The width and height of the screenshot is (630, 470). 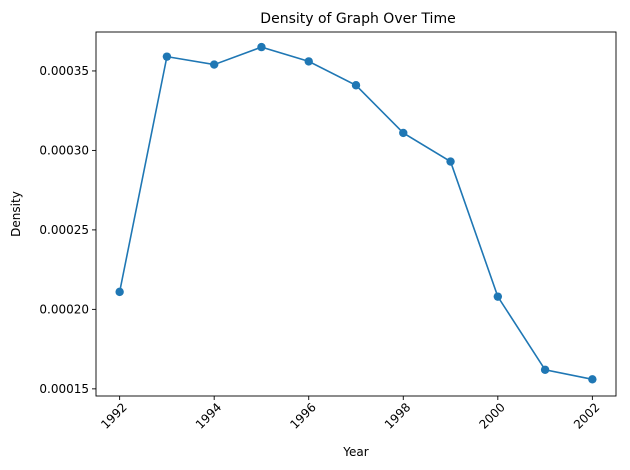 I want to click on data-point-1994, so click(x=214, y=64).